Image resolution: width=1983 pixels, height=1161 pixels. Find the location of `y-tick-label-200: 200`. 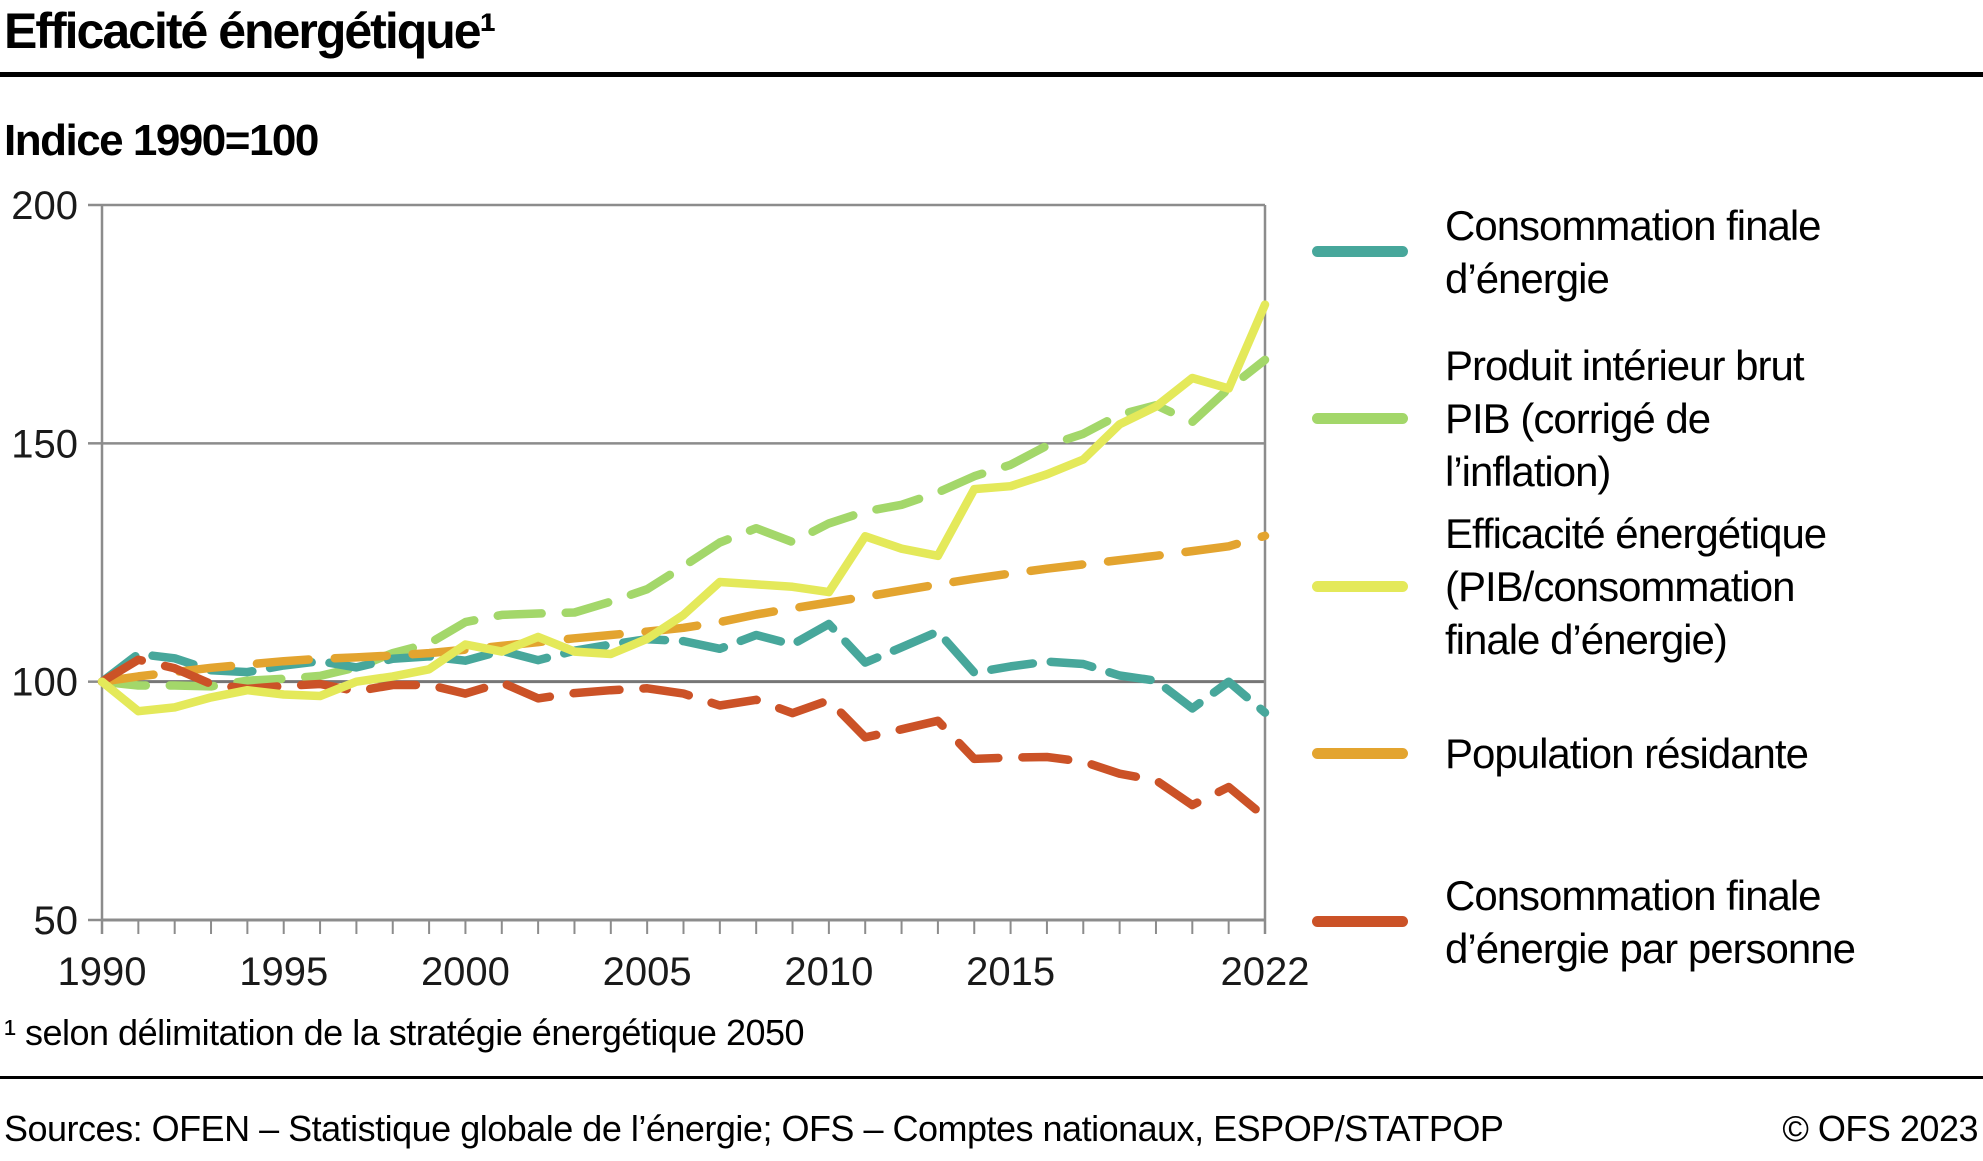

y-tick-label-200: 200 is located at coordinates (44, 206).